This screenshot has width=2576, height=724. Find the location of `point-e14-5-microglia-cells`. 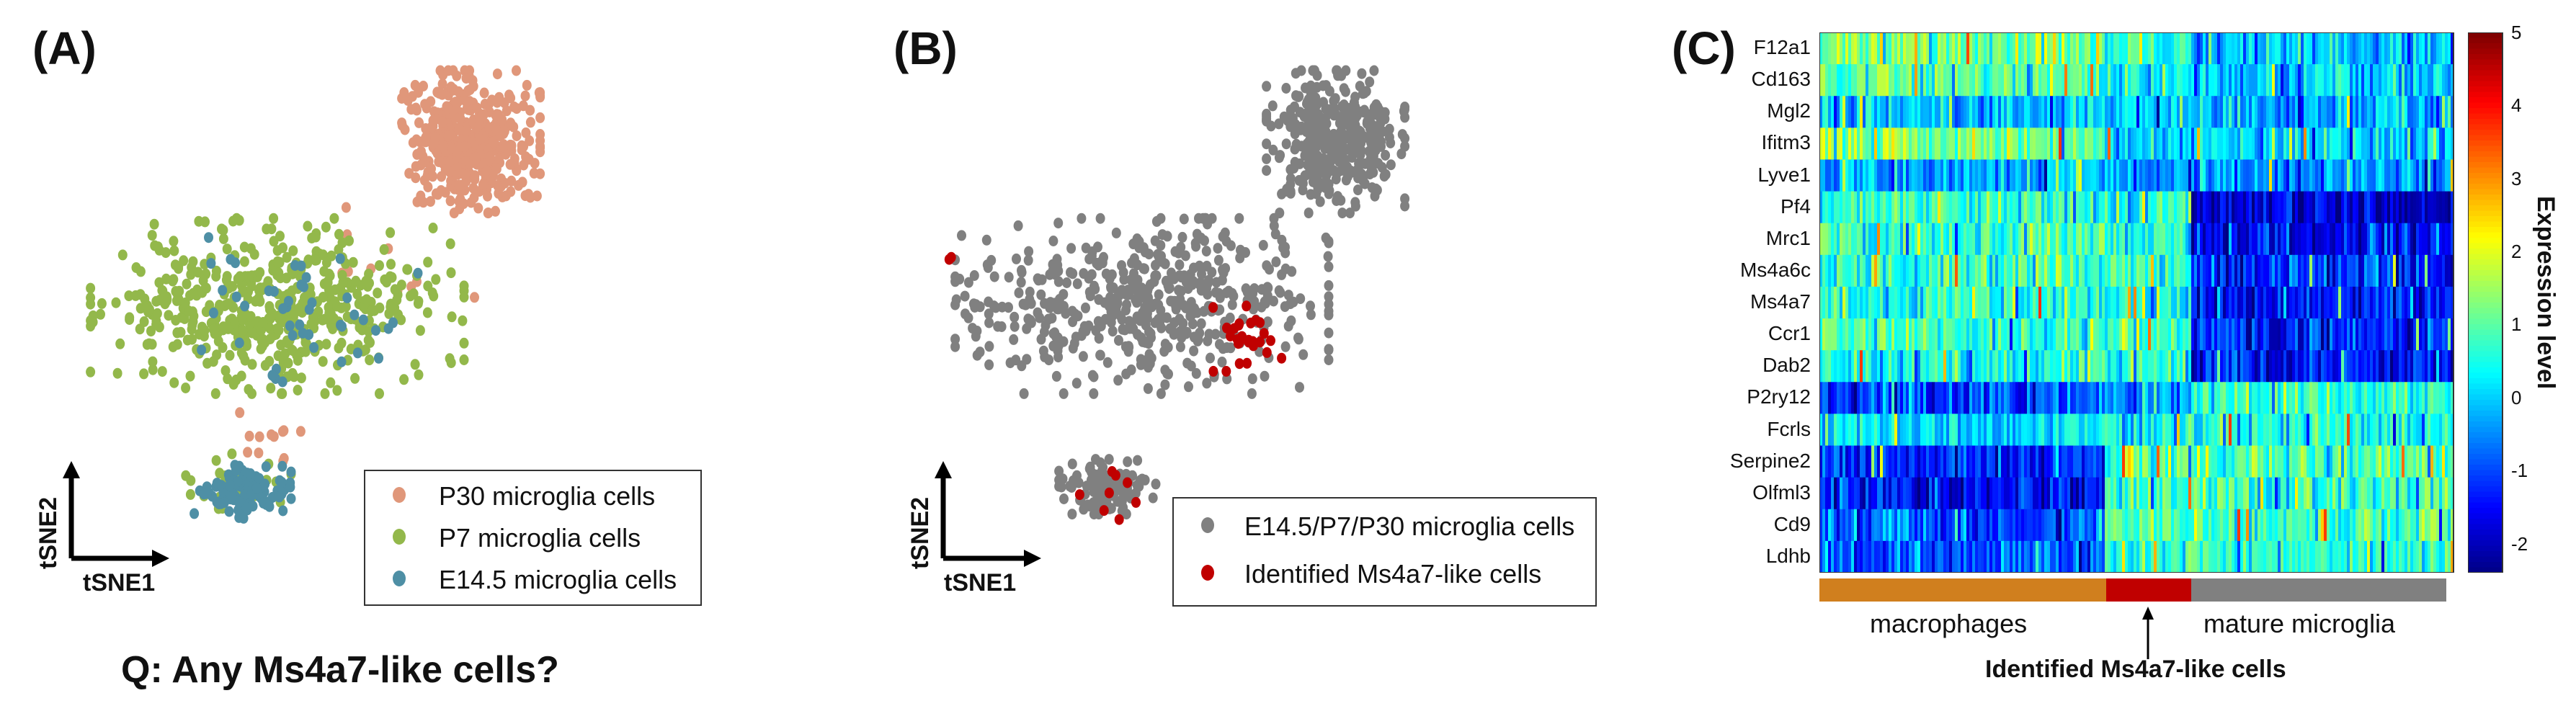

point-e14-5-microglia-cells is located at coordinates (291, 498).